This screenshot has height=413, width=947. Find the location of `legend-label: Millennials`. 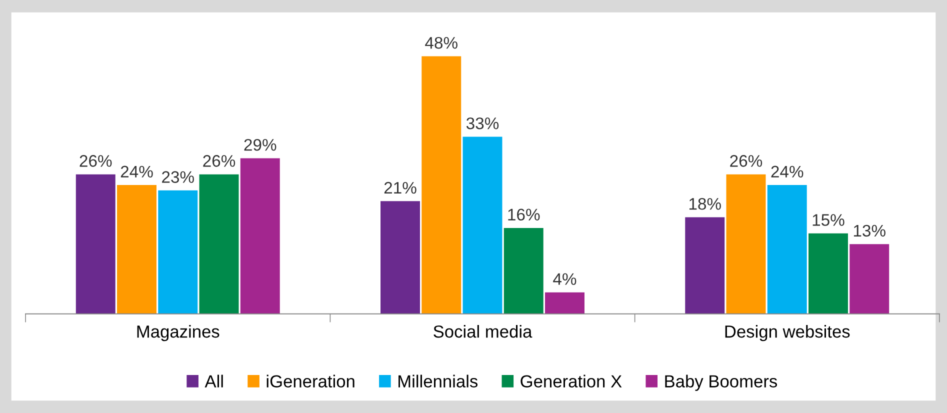

legend-label: Millennials is located at coordinates (438, 381).